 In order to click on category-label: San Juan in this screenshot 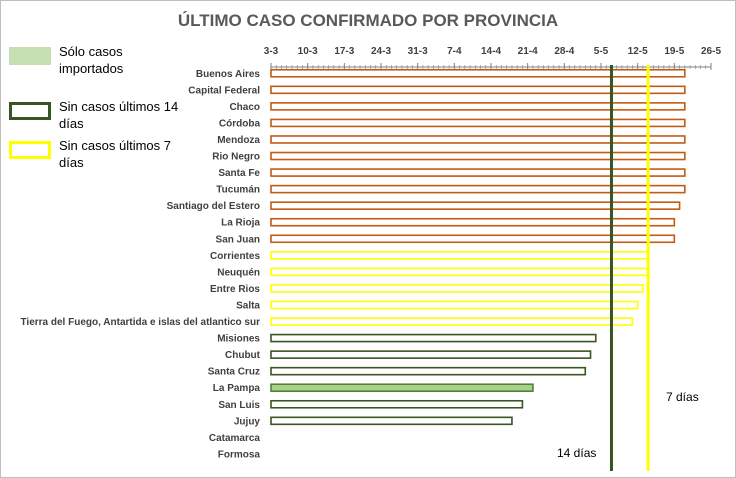, I will do `click(238, 239)`.